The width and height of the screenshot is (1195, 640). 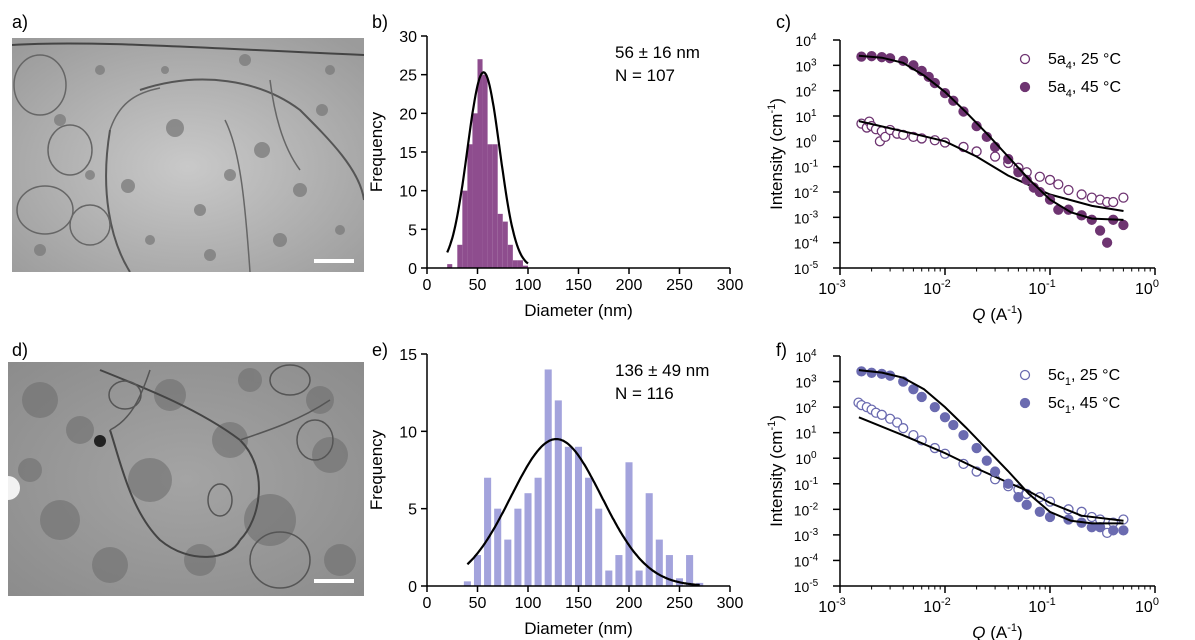 What do you see at coordinates (20, 22) in the screenshot?
I see `panel-label-a: a)` at bounding box center [20, 22].